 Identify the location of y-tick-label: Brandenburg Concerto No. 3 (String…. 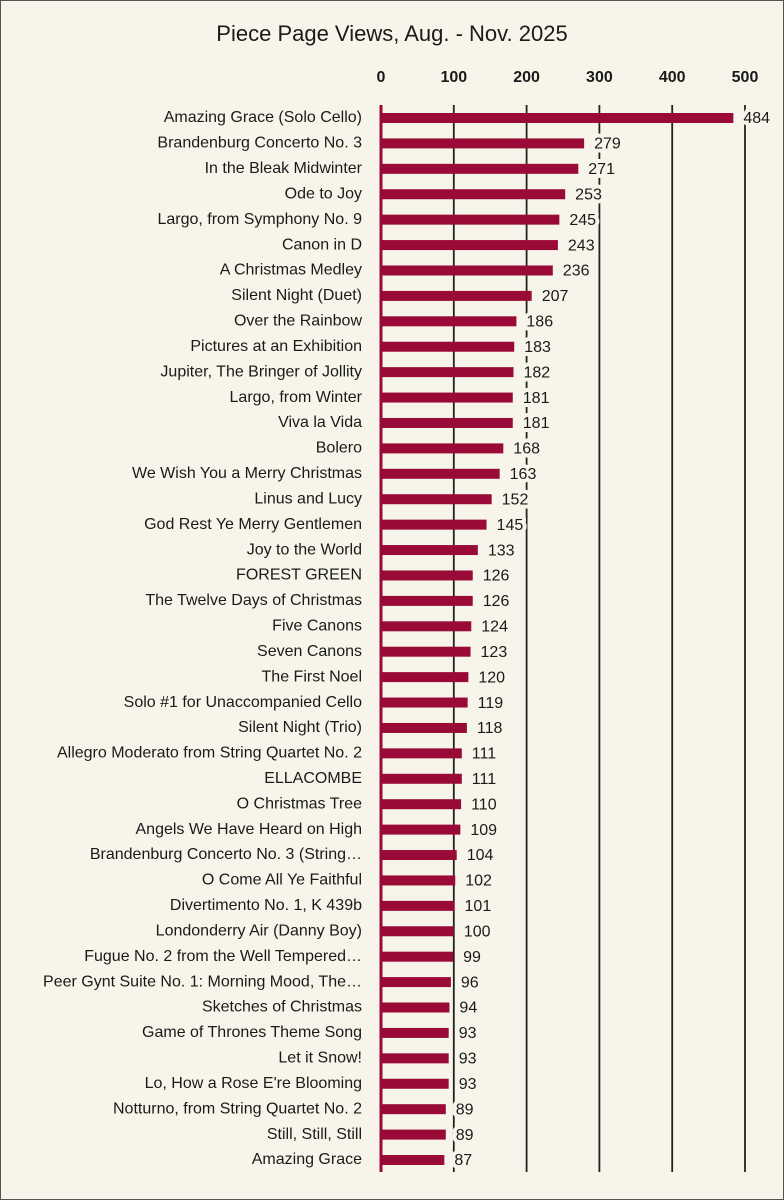
(226, 854).